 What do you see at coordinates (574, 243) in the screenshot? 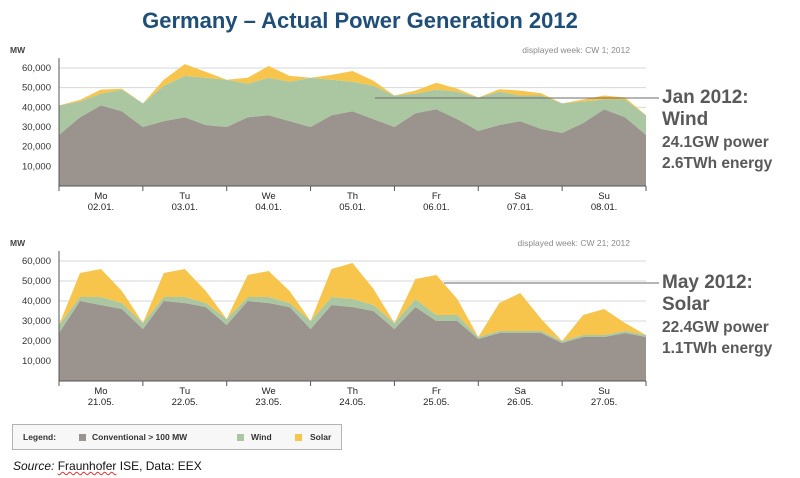
I see `chart-subtitle: displayed week: CW 21; 2012` at bounding box center [574, 243].